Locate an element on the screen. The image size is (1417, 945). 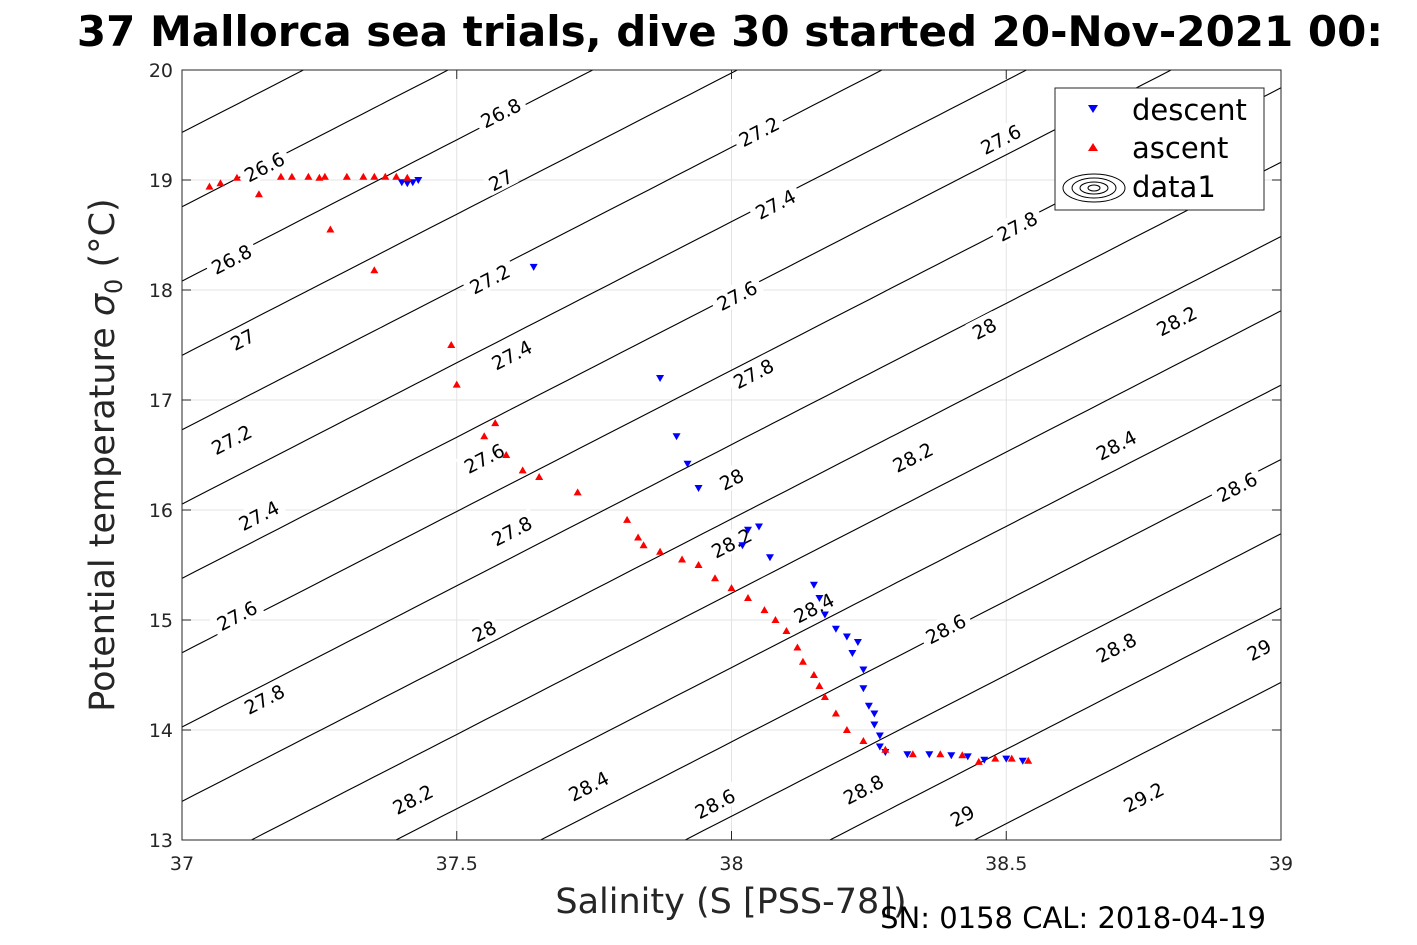
legend-ascent-label: ascent is located at coordinates (1180, 148).